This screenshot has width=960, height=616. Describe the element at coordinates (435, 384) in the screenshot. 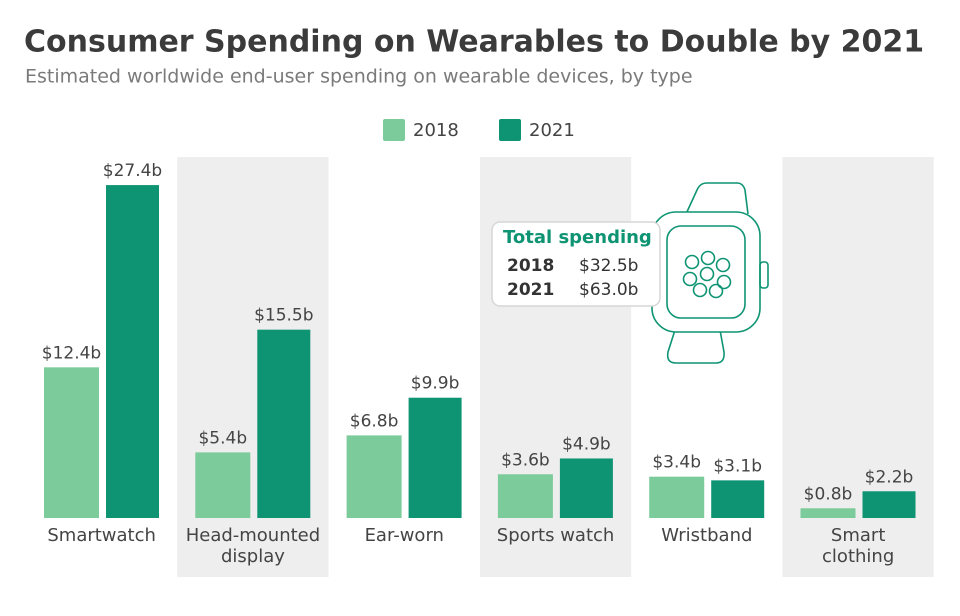

I see `value-label: $9.9b` at that location.